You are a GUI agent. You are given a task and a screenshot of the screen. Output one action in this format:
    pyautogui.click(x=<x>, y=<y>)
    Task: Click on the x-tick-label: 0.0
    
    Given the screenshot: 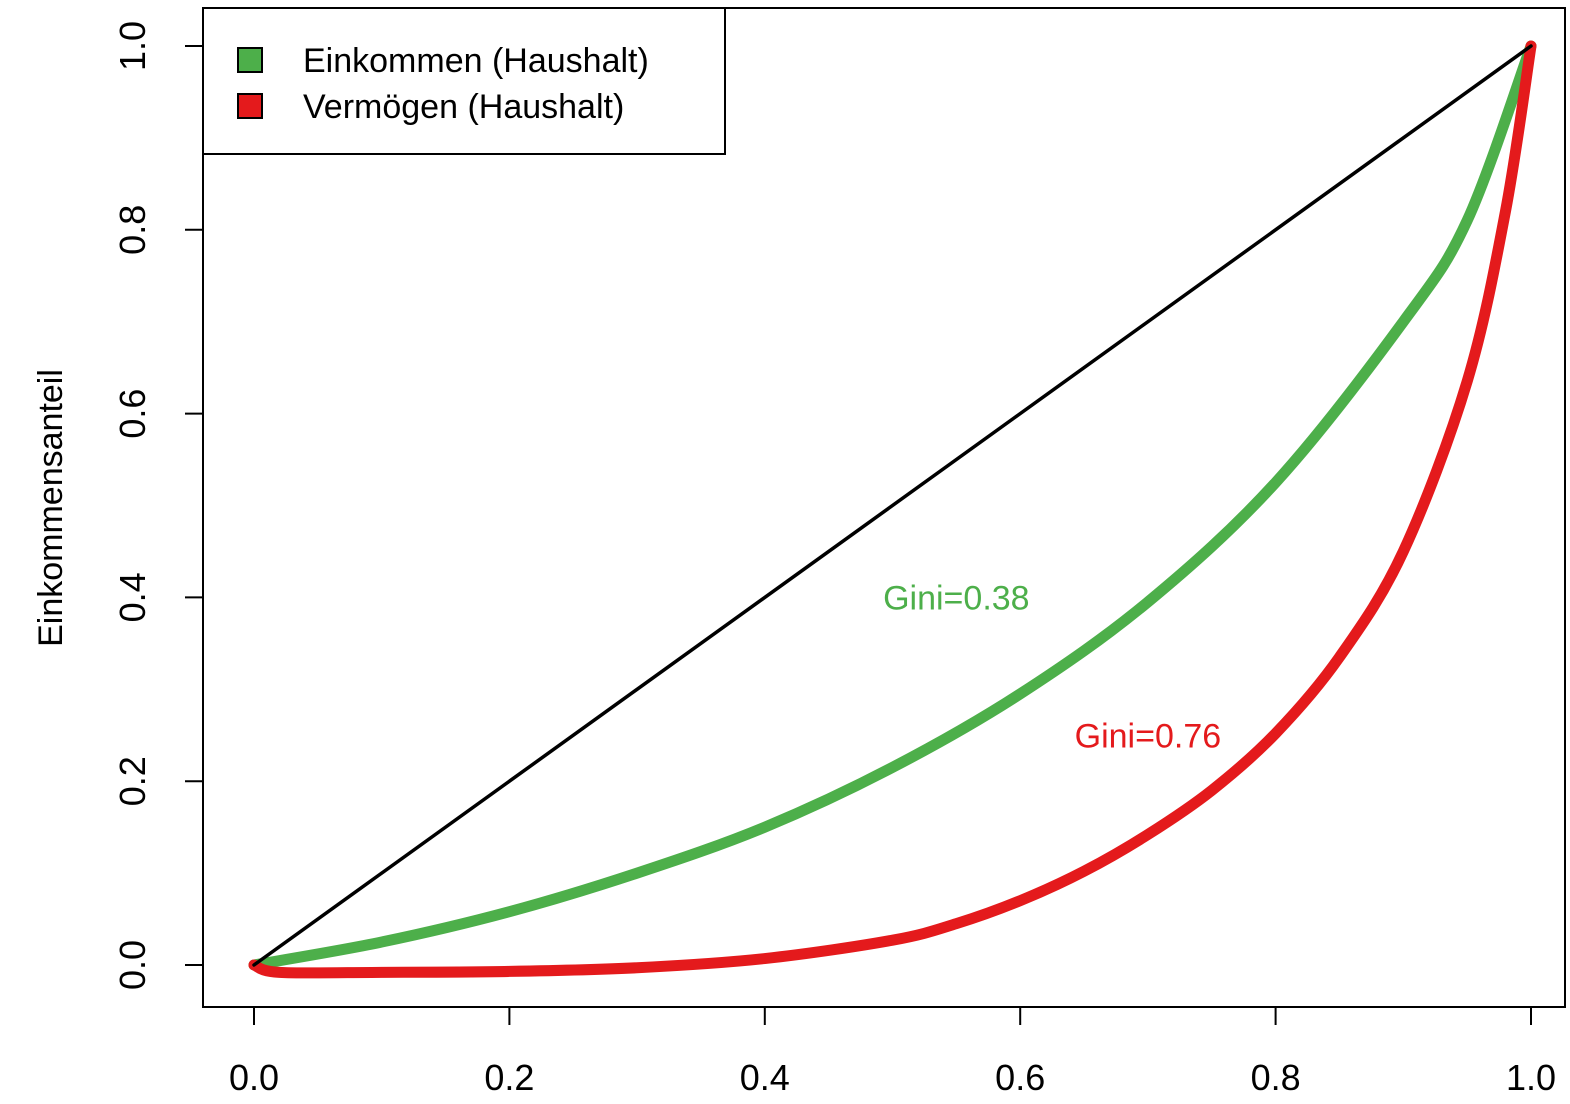 What is the action you would take?
    pyautogui.click(x=254, y=1077)
    